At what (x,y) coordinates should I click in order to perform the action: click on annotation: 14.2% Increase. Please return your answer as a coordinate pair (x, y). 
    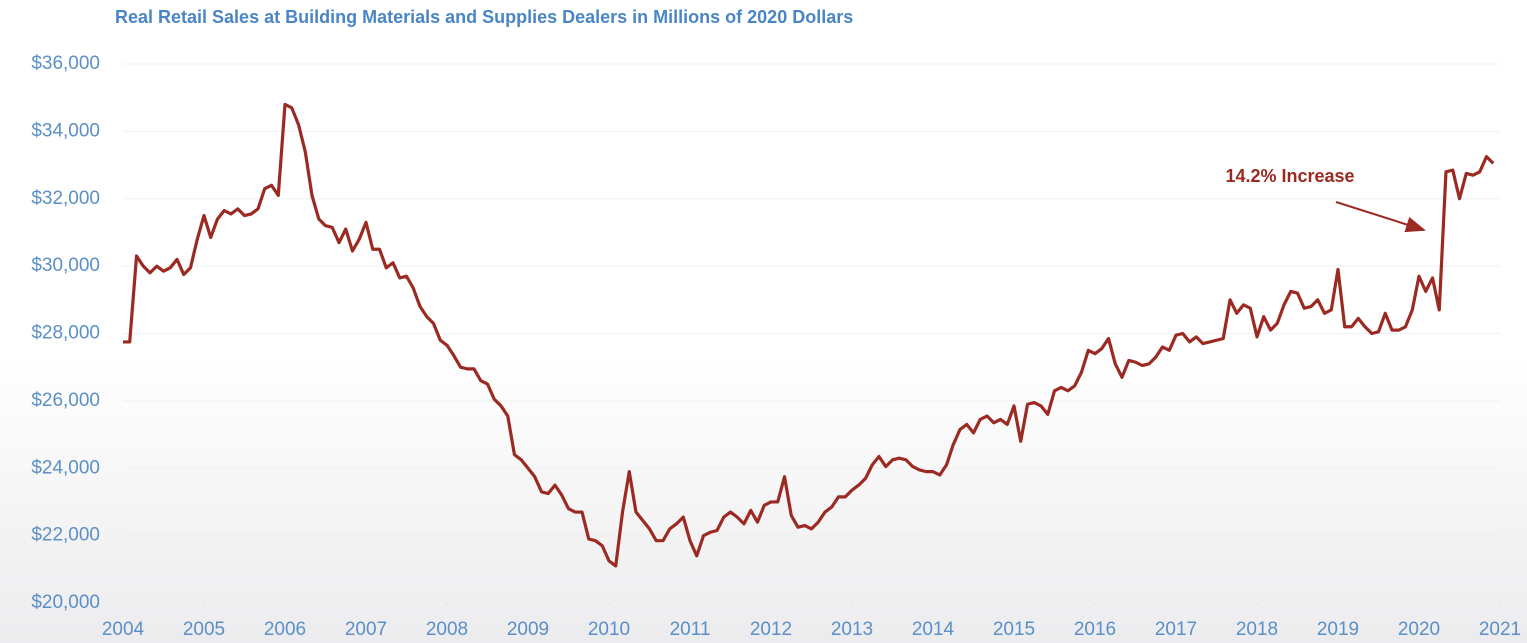
    Looking at the image, I should click on (1289, 176).